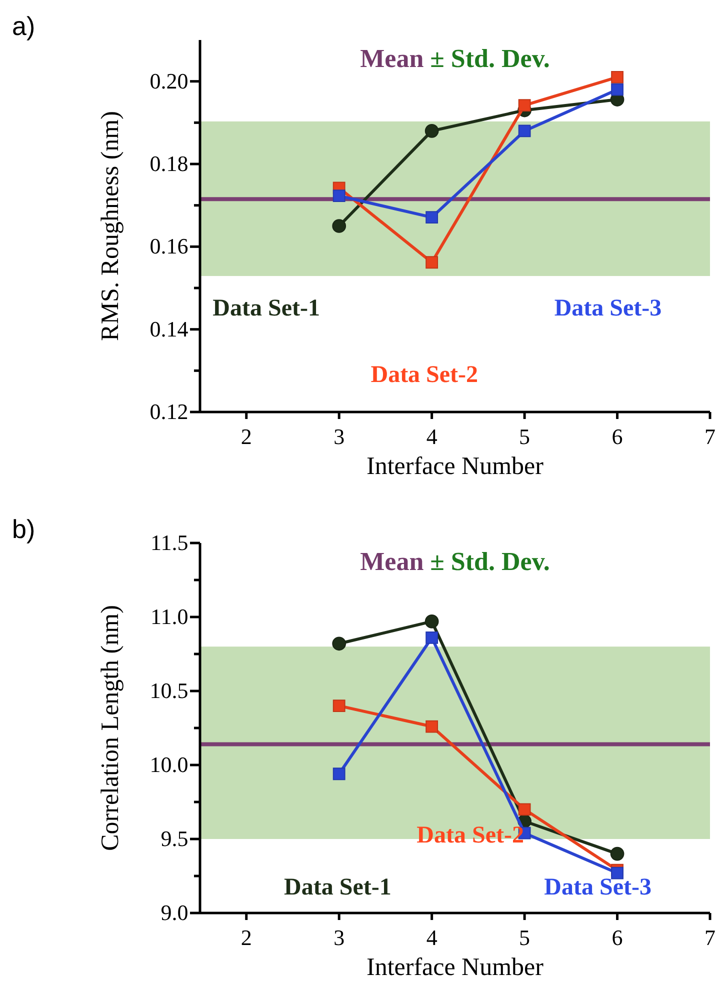  What do you see at coordinates (608, 308) in the screenshot?
I see `text: Data Set-3` at bounding box center [608, 308].